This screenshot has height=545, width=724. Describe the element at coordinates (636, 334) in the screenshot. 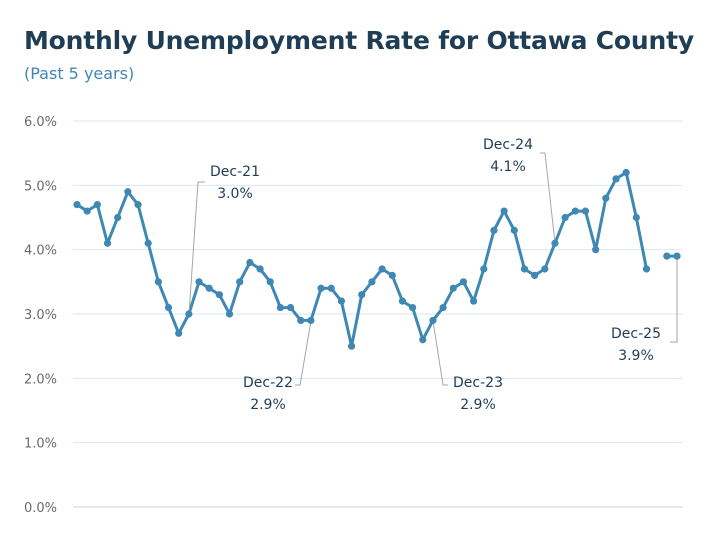

I see `annotation-label: Dec-25` at that location.